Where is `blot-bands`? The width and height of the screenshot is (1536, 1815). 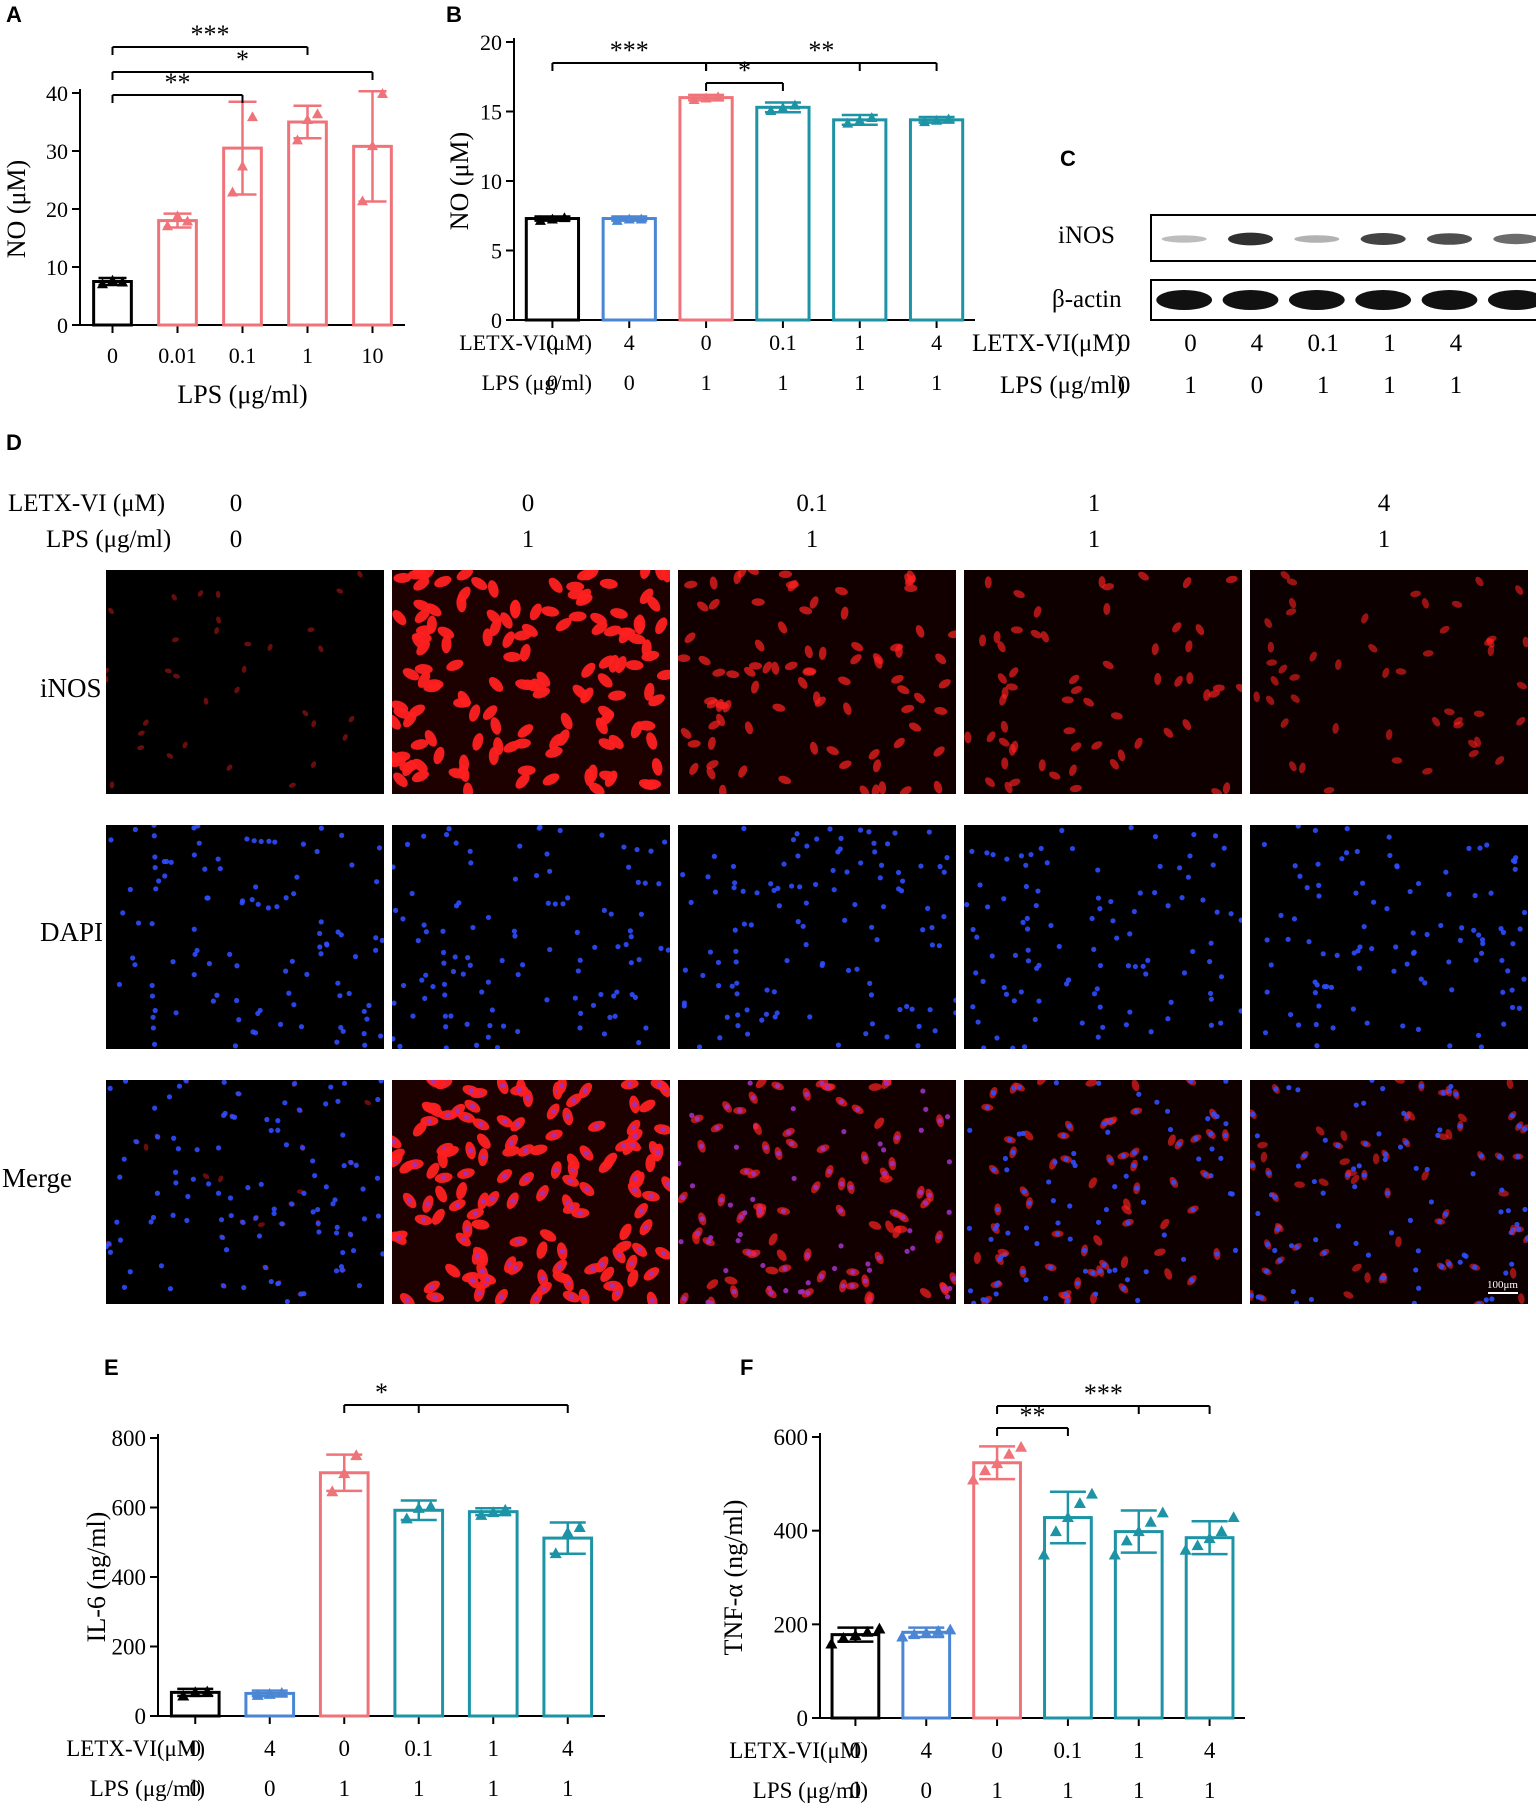
blot-bands is located at coordinates (1343, 267).